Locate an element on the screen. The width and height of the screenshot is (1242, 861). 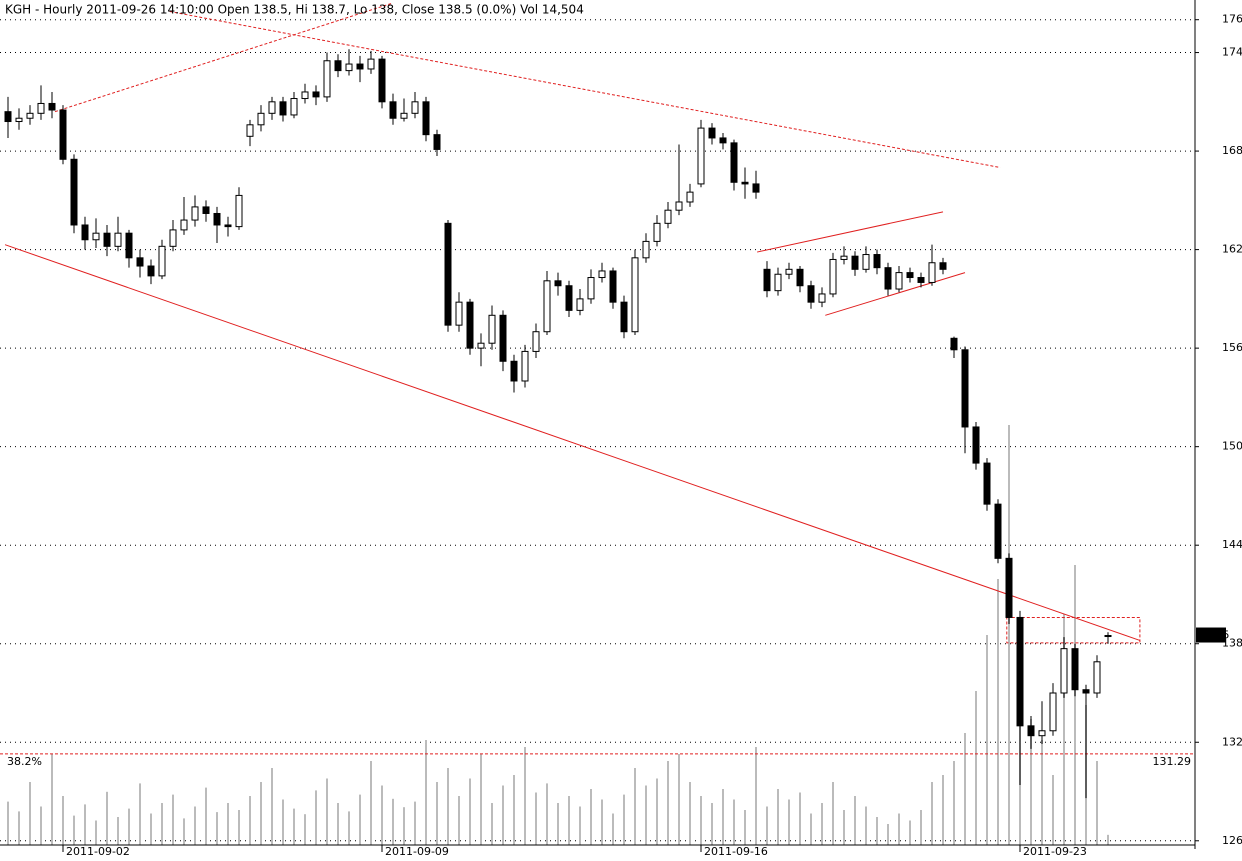
fib-value: 131.29 is located at coordinates (1172, 761).